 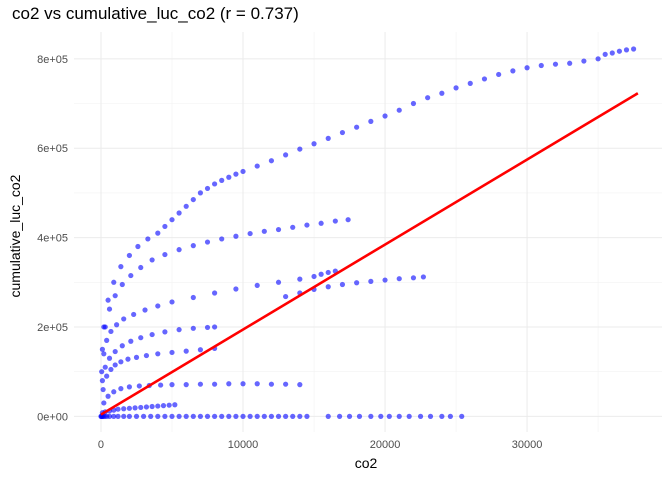 I want to click on y-tick-label: 2e+05, so click(x=52, y=328).